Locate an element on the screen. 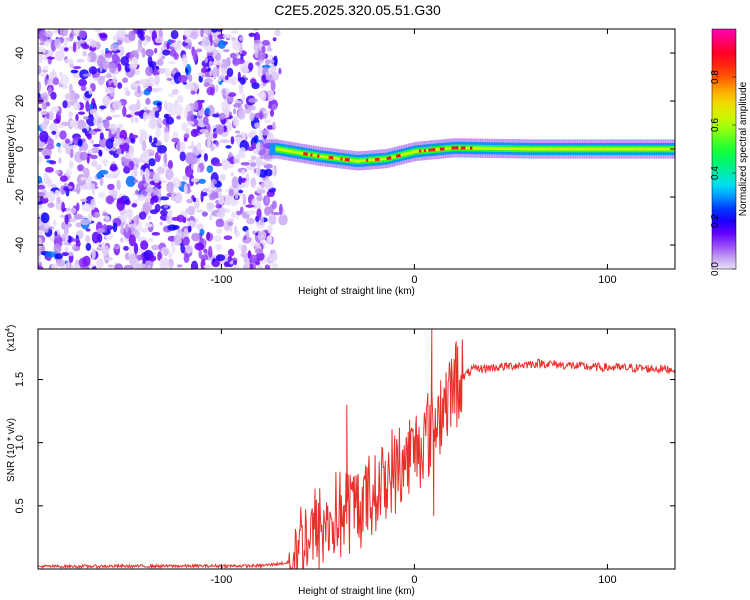 The image size is (750, 600). colorbar-tick-label: 0.8 is located at coordinates (715, 77).